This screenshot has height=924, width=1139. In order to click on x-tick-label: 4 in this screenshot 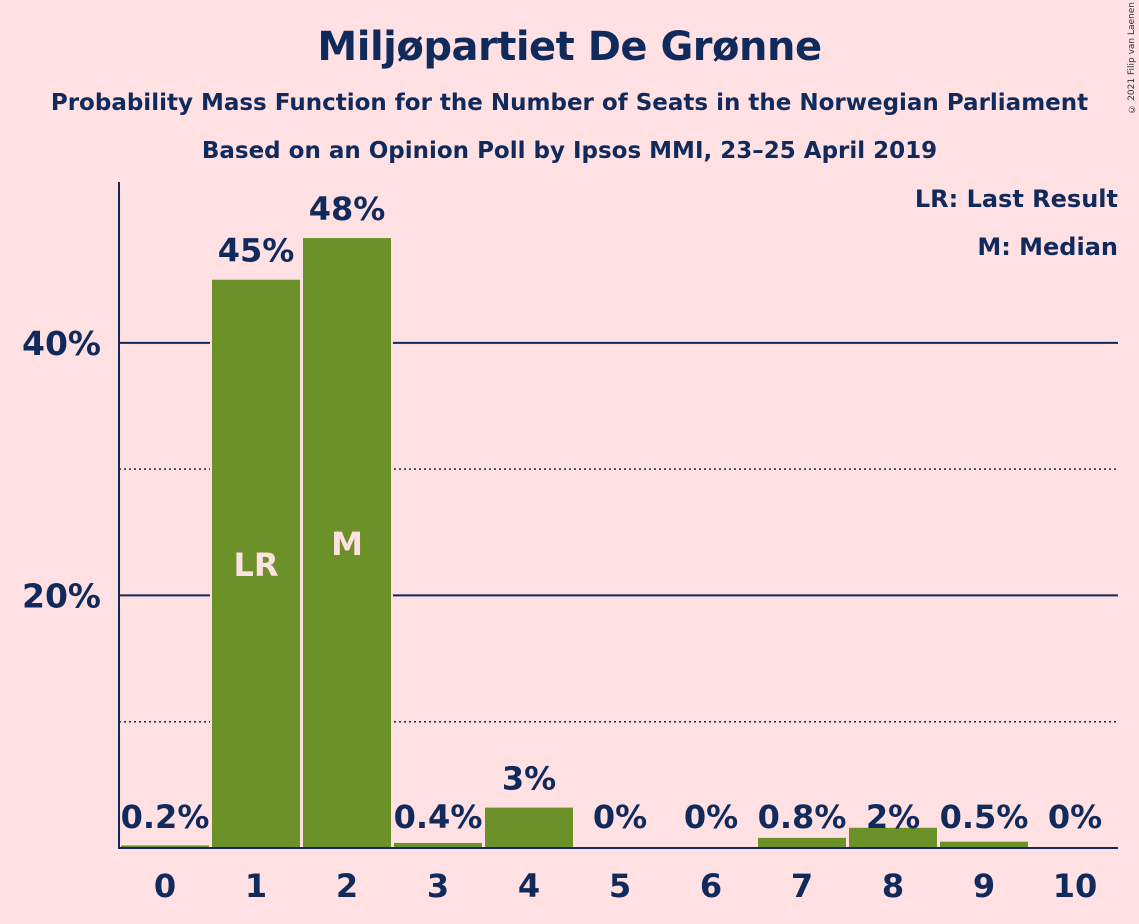, I will do `click(529, 886)`.